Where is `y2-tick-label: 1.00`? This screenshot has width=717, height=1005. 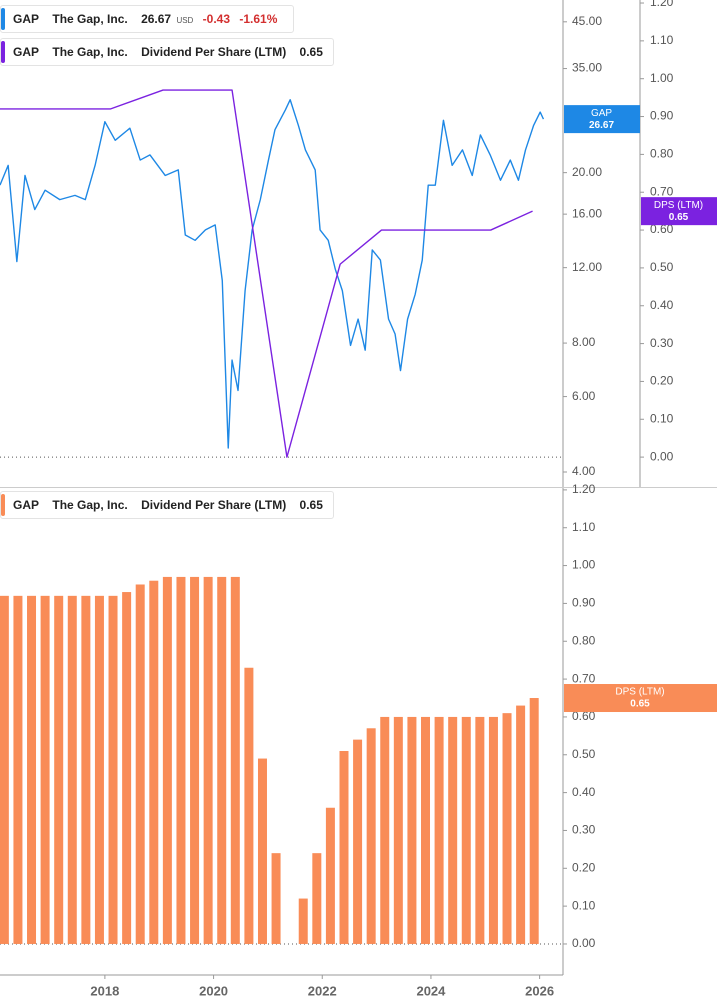 y2-tick-label: 1.00 is located at coordinates (662, 78).